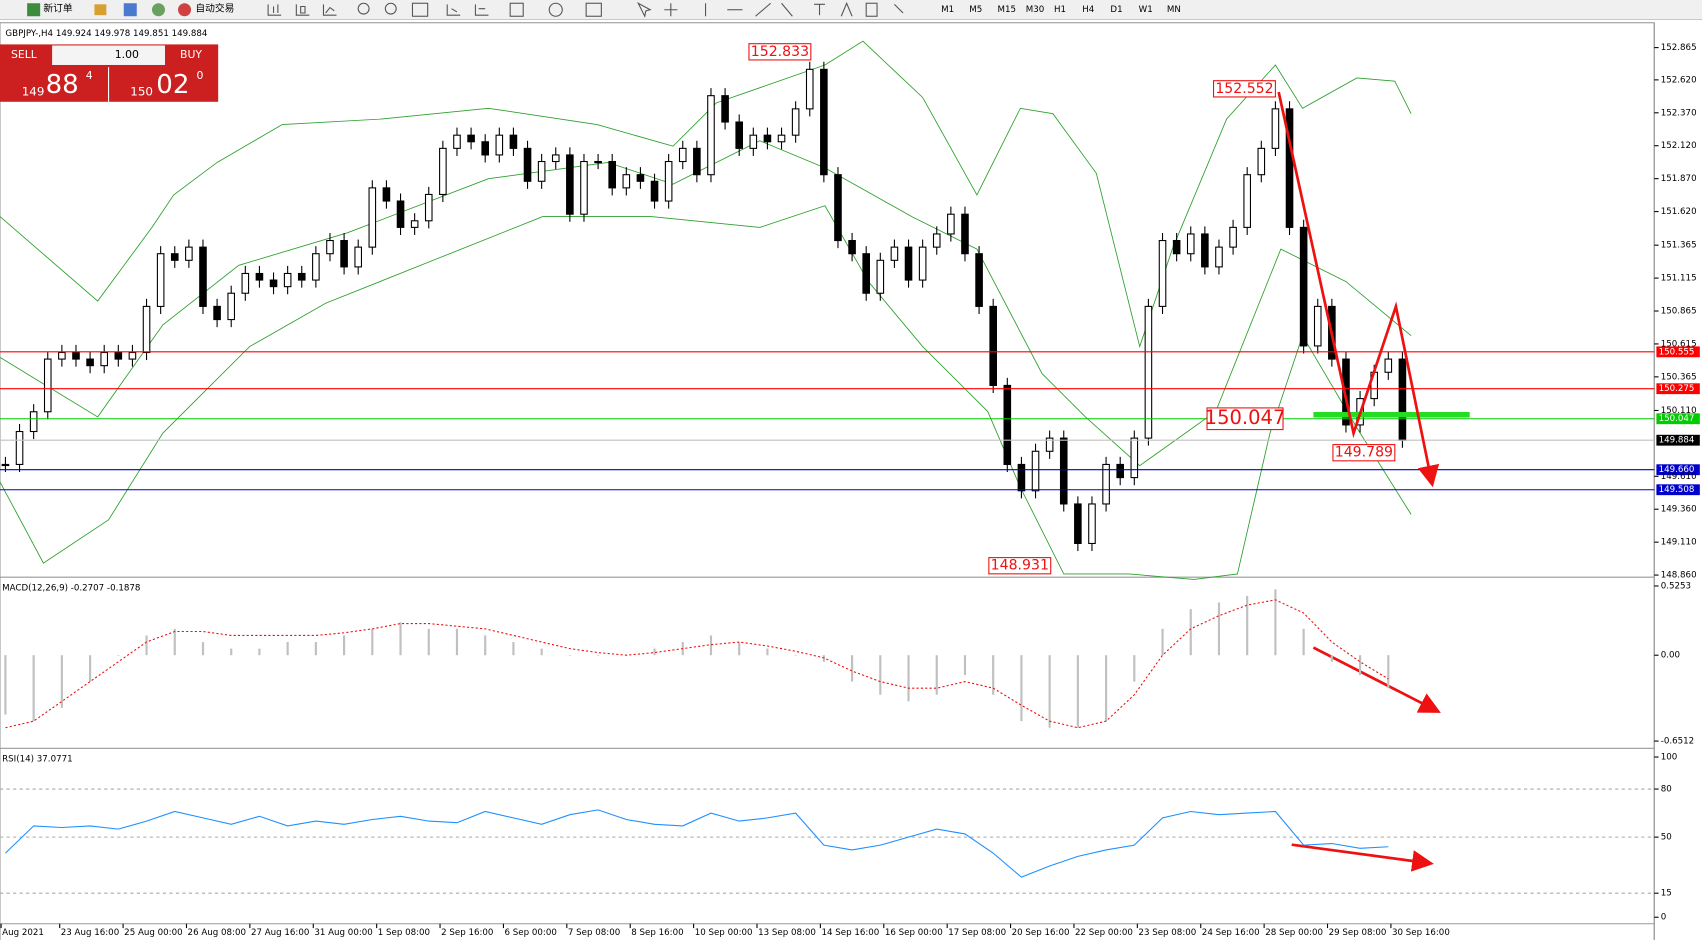 The width and height of the screenshot is (1702, 940). Describe the element at coordinates (89, 75) in the screenshot. I see `sell-price-small: 4` at that location.